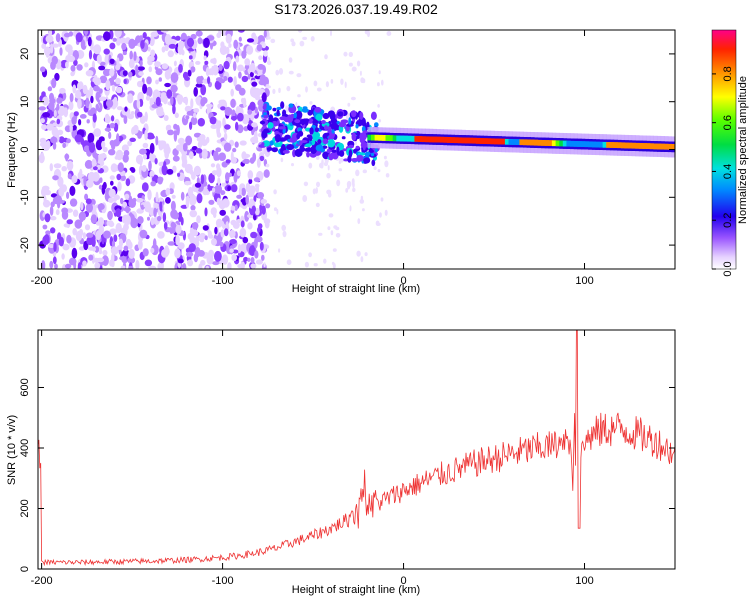 Image resolution: width=750 pixels, height=600 pixels. What do you see at coordinates (12, 450) in the screenshot?
I see `snr-y-label: SNR (10 * v/v)` at bounding box center [12, 450].